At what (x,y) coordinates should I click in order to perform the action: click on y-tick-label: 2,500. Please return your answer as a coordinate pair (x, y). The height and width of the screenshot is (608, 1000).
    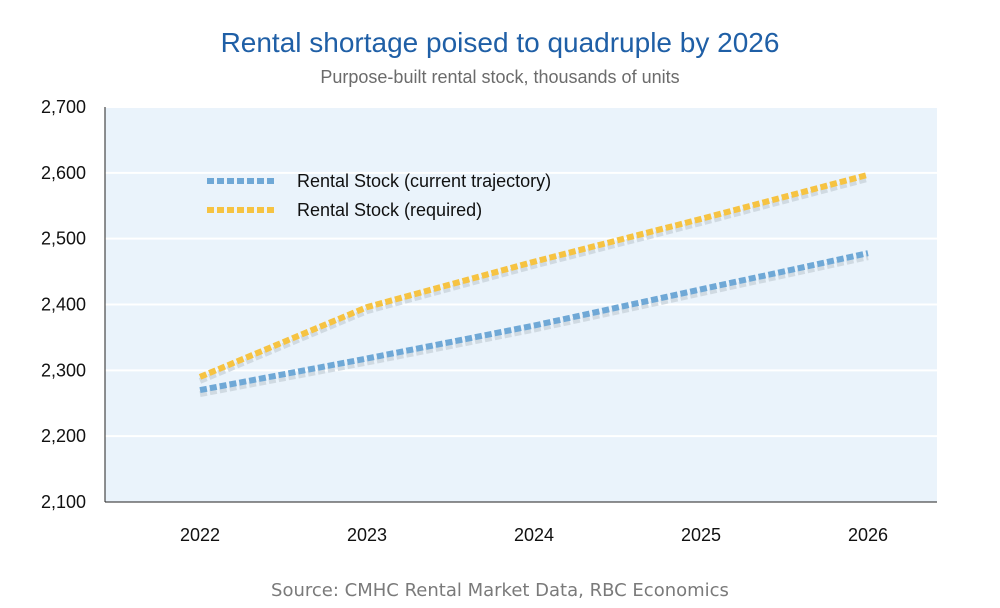
    Looking at the image, I should click on (63, 239).